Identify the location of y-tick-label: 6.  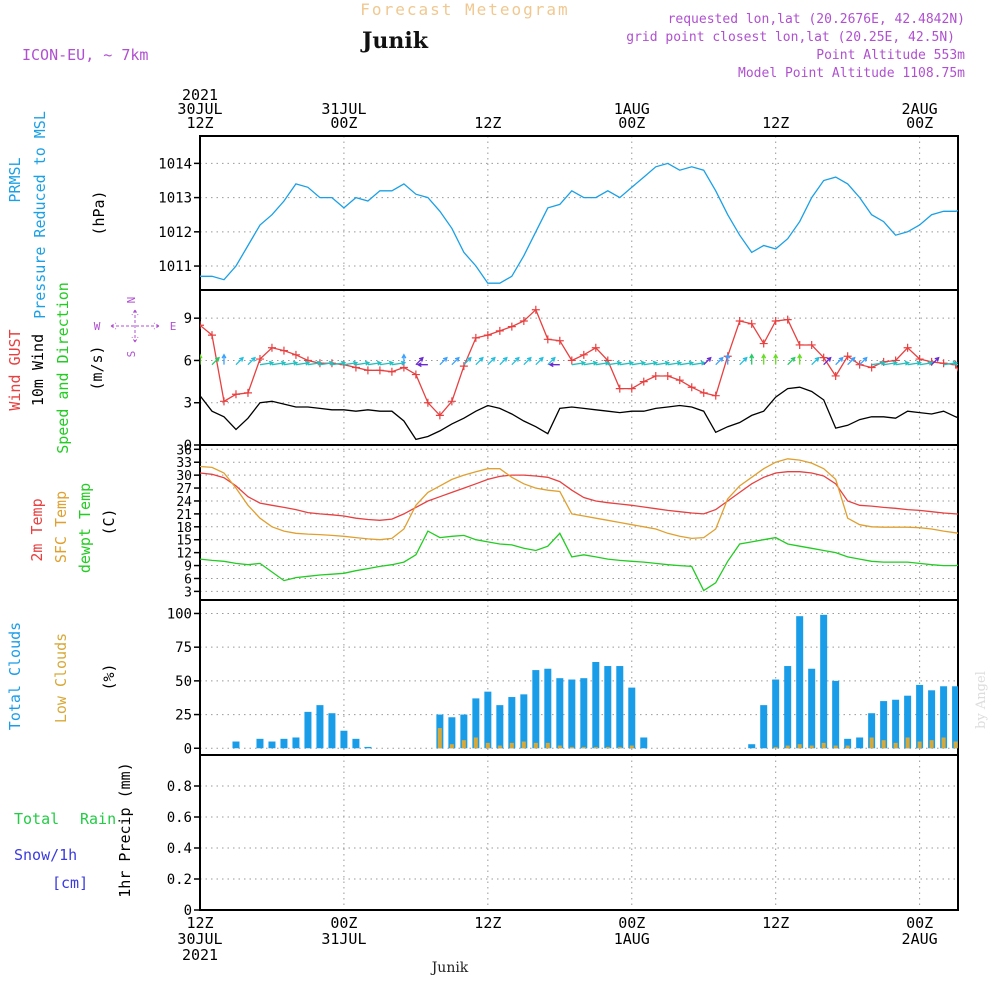
(188, 579).